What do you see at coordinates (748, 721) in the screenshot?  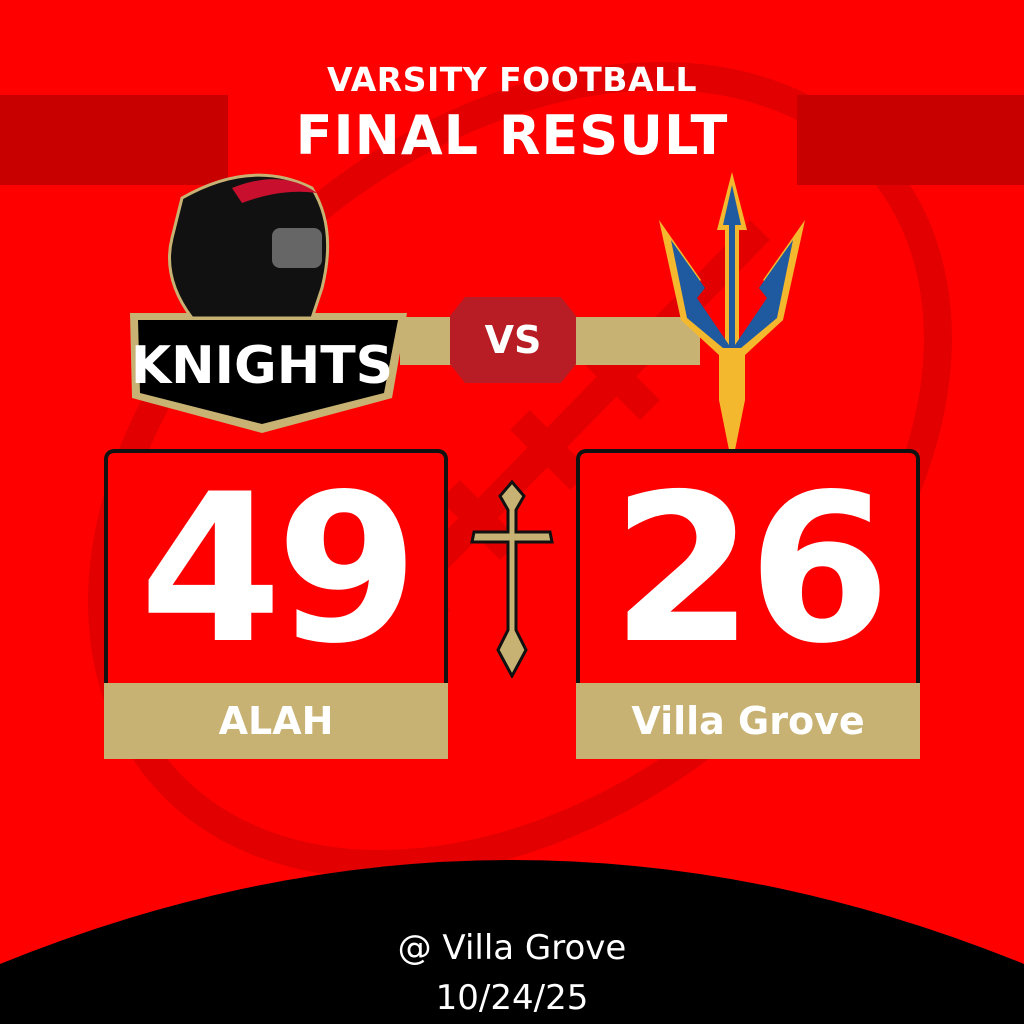 I see `away-team-name: Villa Grove` at bounding box center [748, 721].